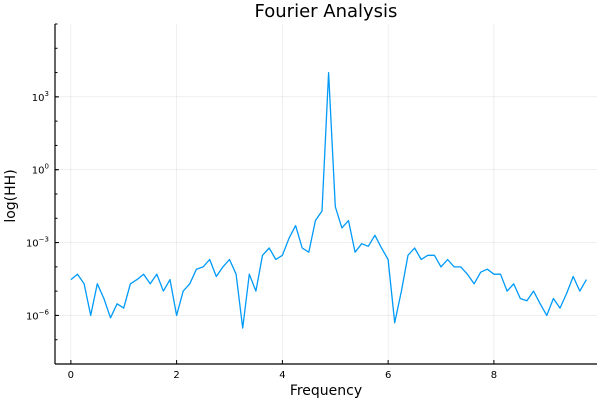 The width and height of the screenshot is (600, 400). I want to click on y-axis-label: log(HH), so click(11, 195).